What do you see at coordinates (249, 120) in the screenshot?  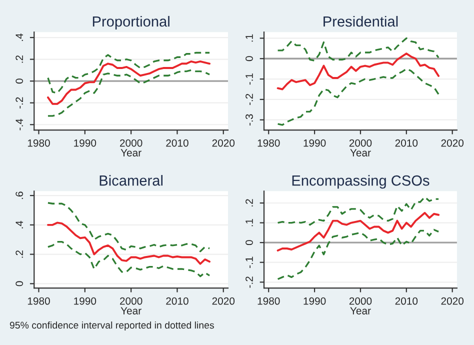 I see `y-tick-label: -.3` at bounding box center [249, 120].